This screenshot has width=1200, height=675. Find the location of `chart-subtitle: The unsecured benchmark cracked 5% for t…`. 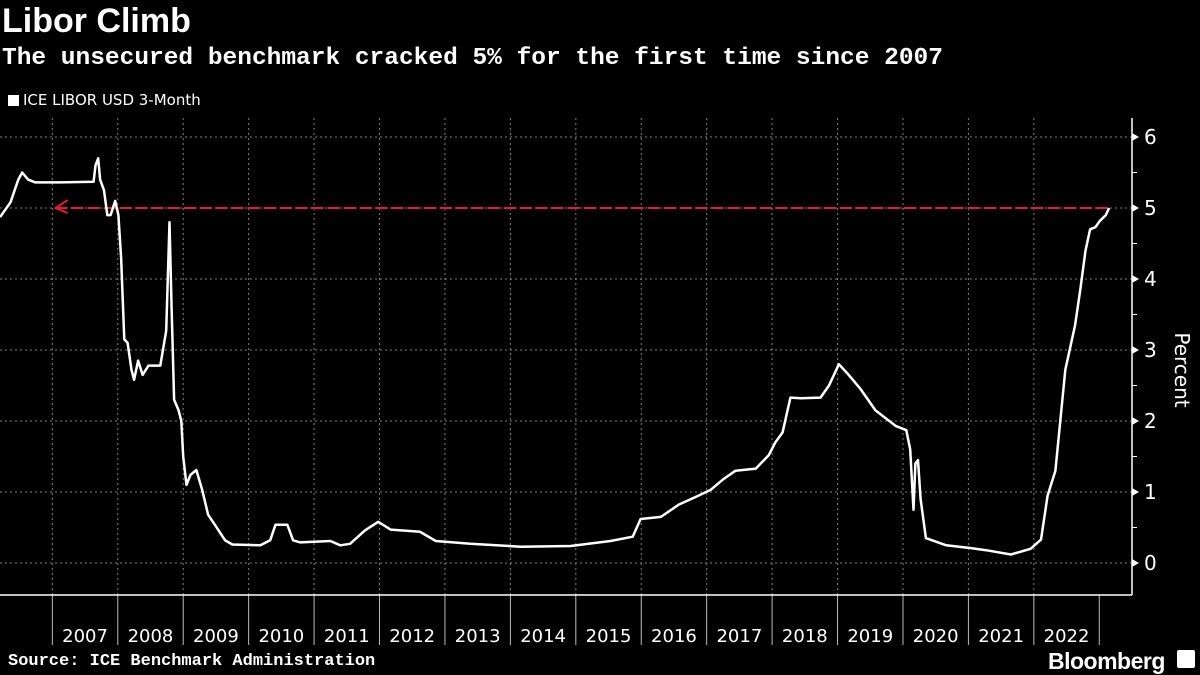

chart-subtitle: The unsecured benchmark cracked 5% for t… is located at coordinates (472, 58).